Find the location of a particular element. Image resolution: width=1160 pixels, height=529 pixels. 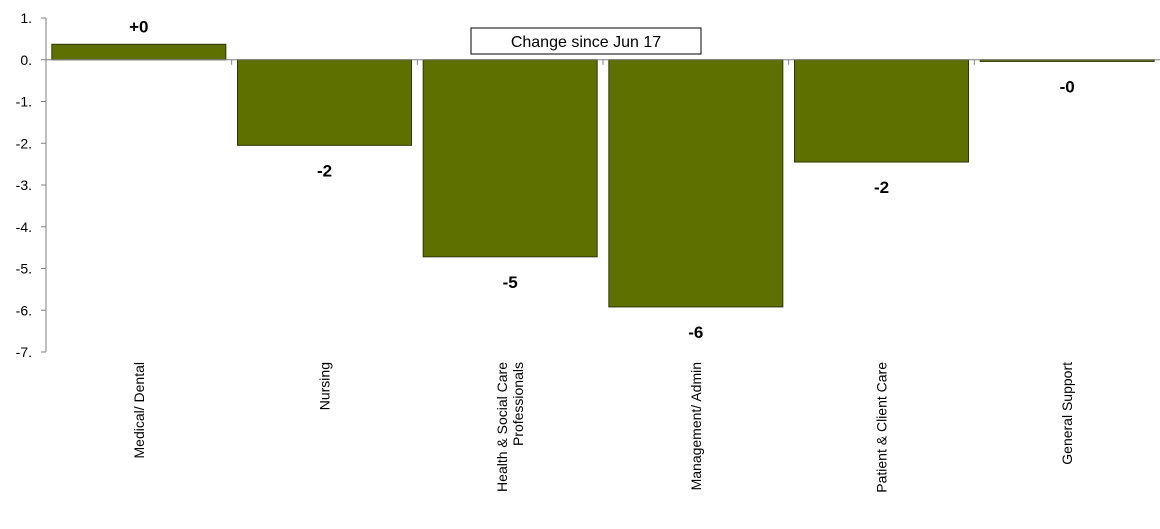

x-tick-label-line: Professionals is located at coordinates (518, 404).